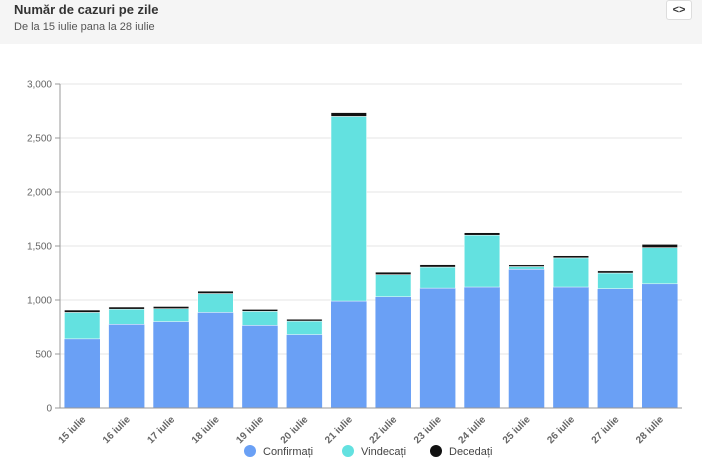 Image resolution: width=702 pixels, height=459 pixels. I want to click on x-tick-label: 22 iulie, so click(384, 430).